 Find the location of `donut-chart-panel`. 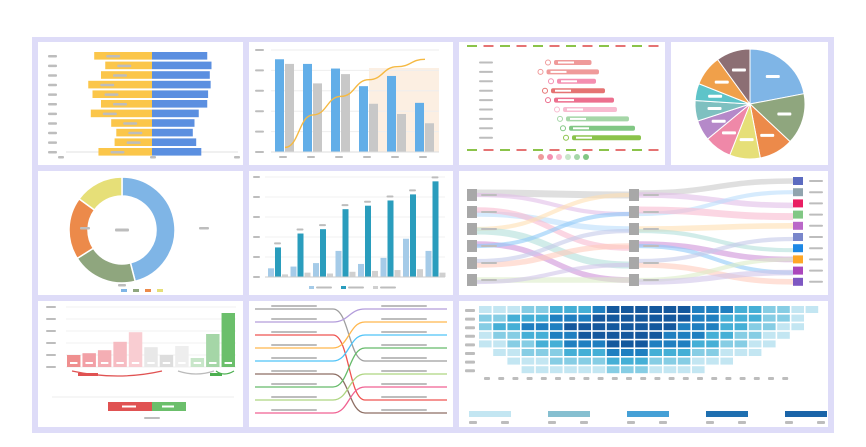

donut-chart-panel is located at coordinates (140, 233).